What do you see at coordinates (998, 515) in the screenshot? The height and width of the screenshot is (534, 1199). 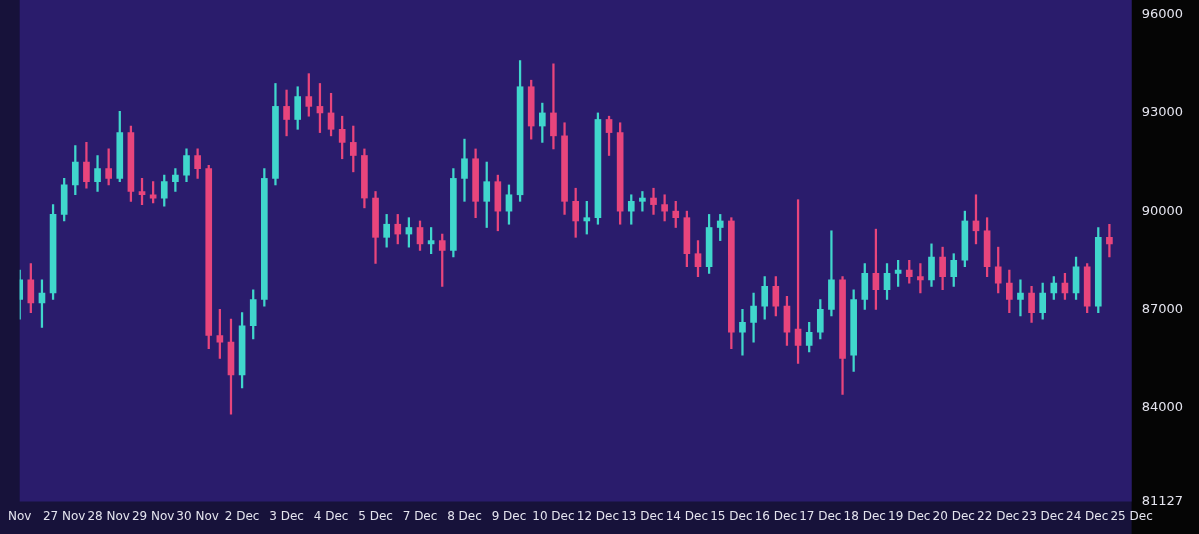 I see `x-tick-label: 22 Dec` at bounding box center [998, 515].